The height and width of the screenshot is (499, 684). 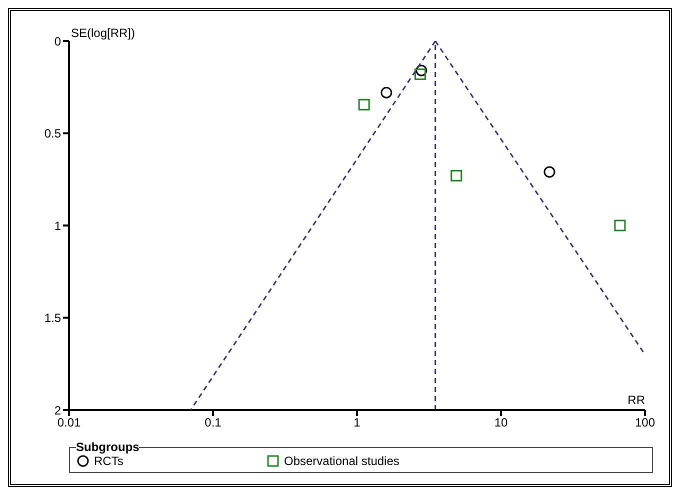 I want to click on x-tick-label: 0.01, so click(x=69, y=423).